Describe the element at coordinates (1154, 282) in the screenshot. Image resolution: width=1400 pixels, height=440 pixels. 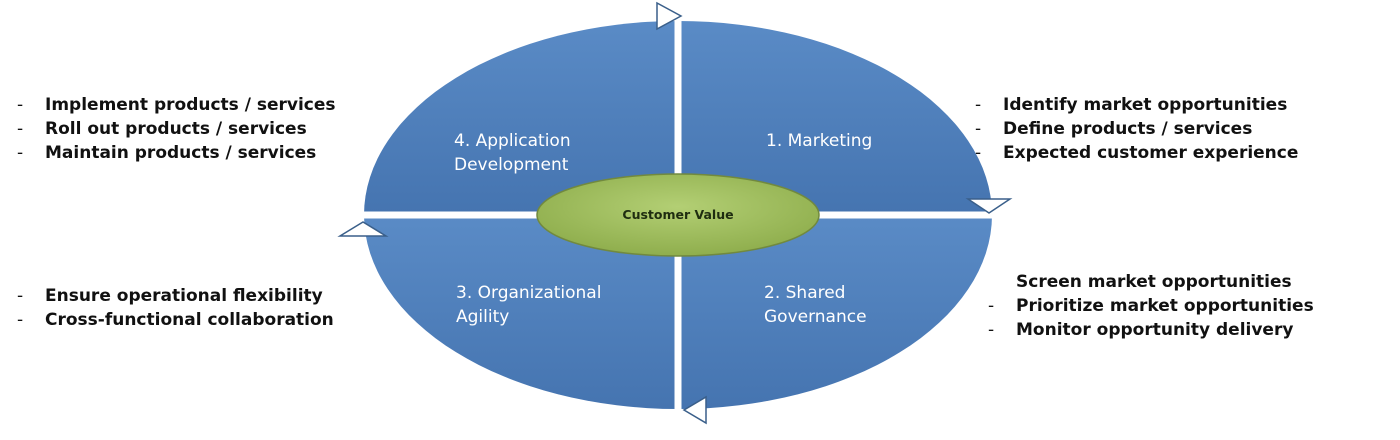
I see `list-item: Screen market opportunities` at that location.